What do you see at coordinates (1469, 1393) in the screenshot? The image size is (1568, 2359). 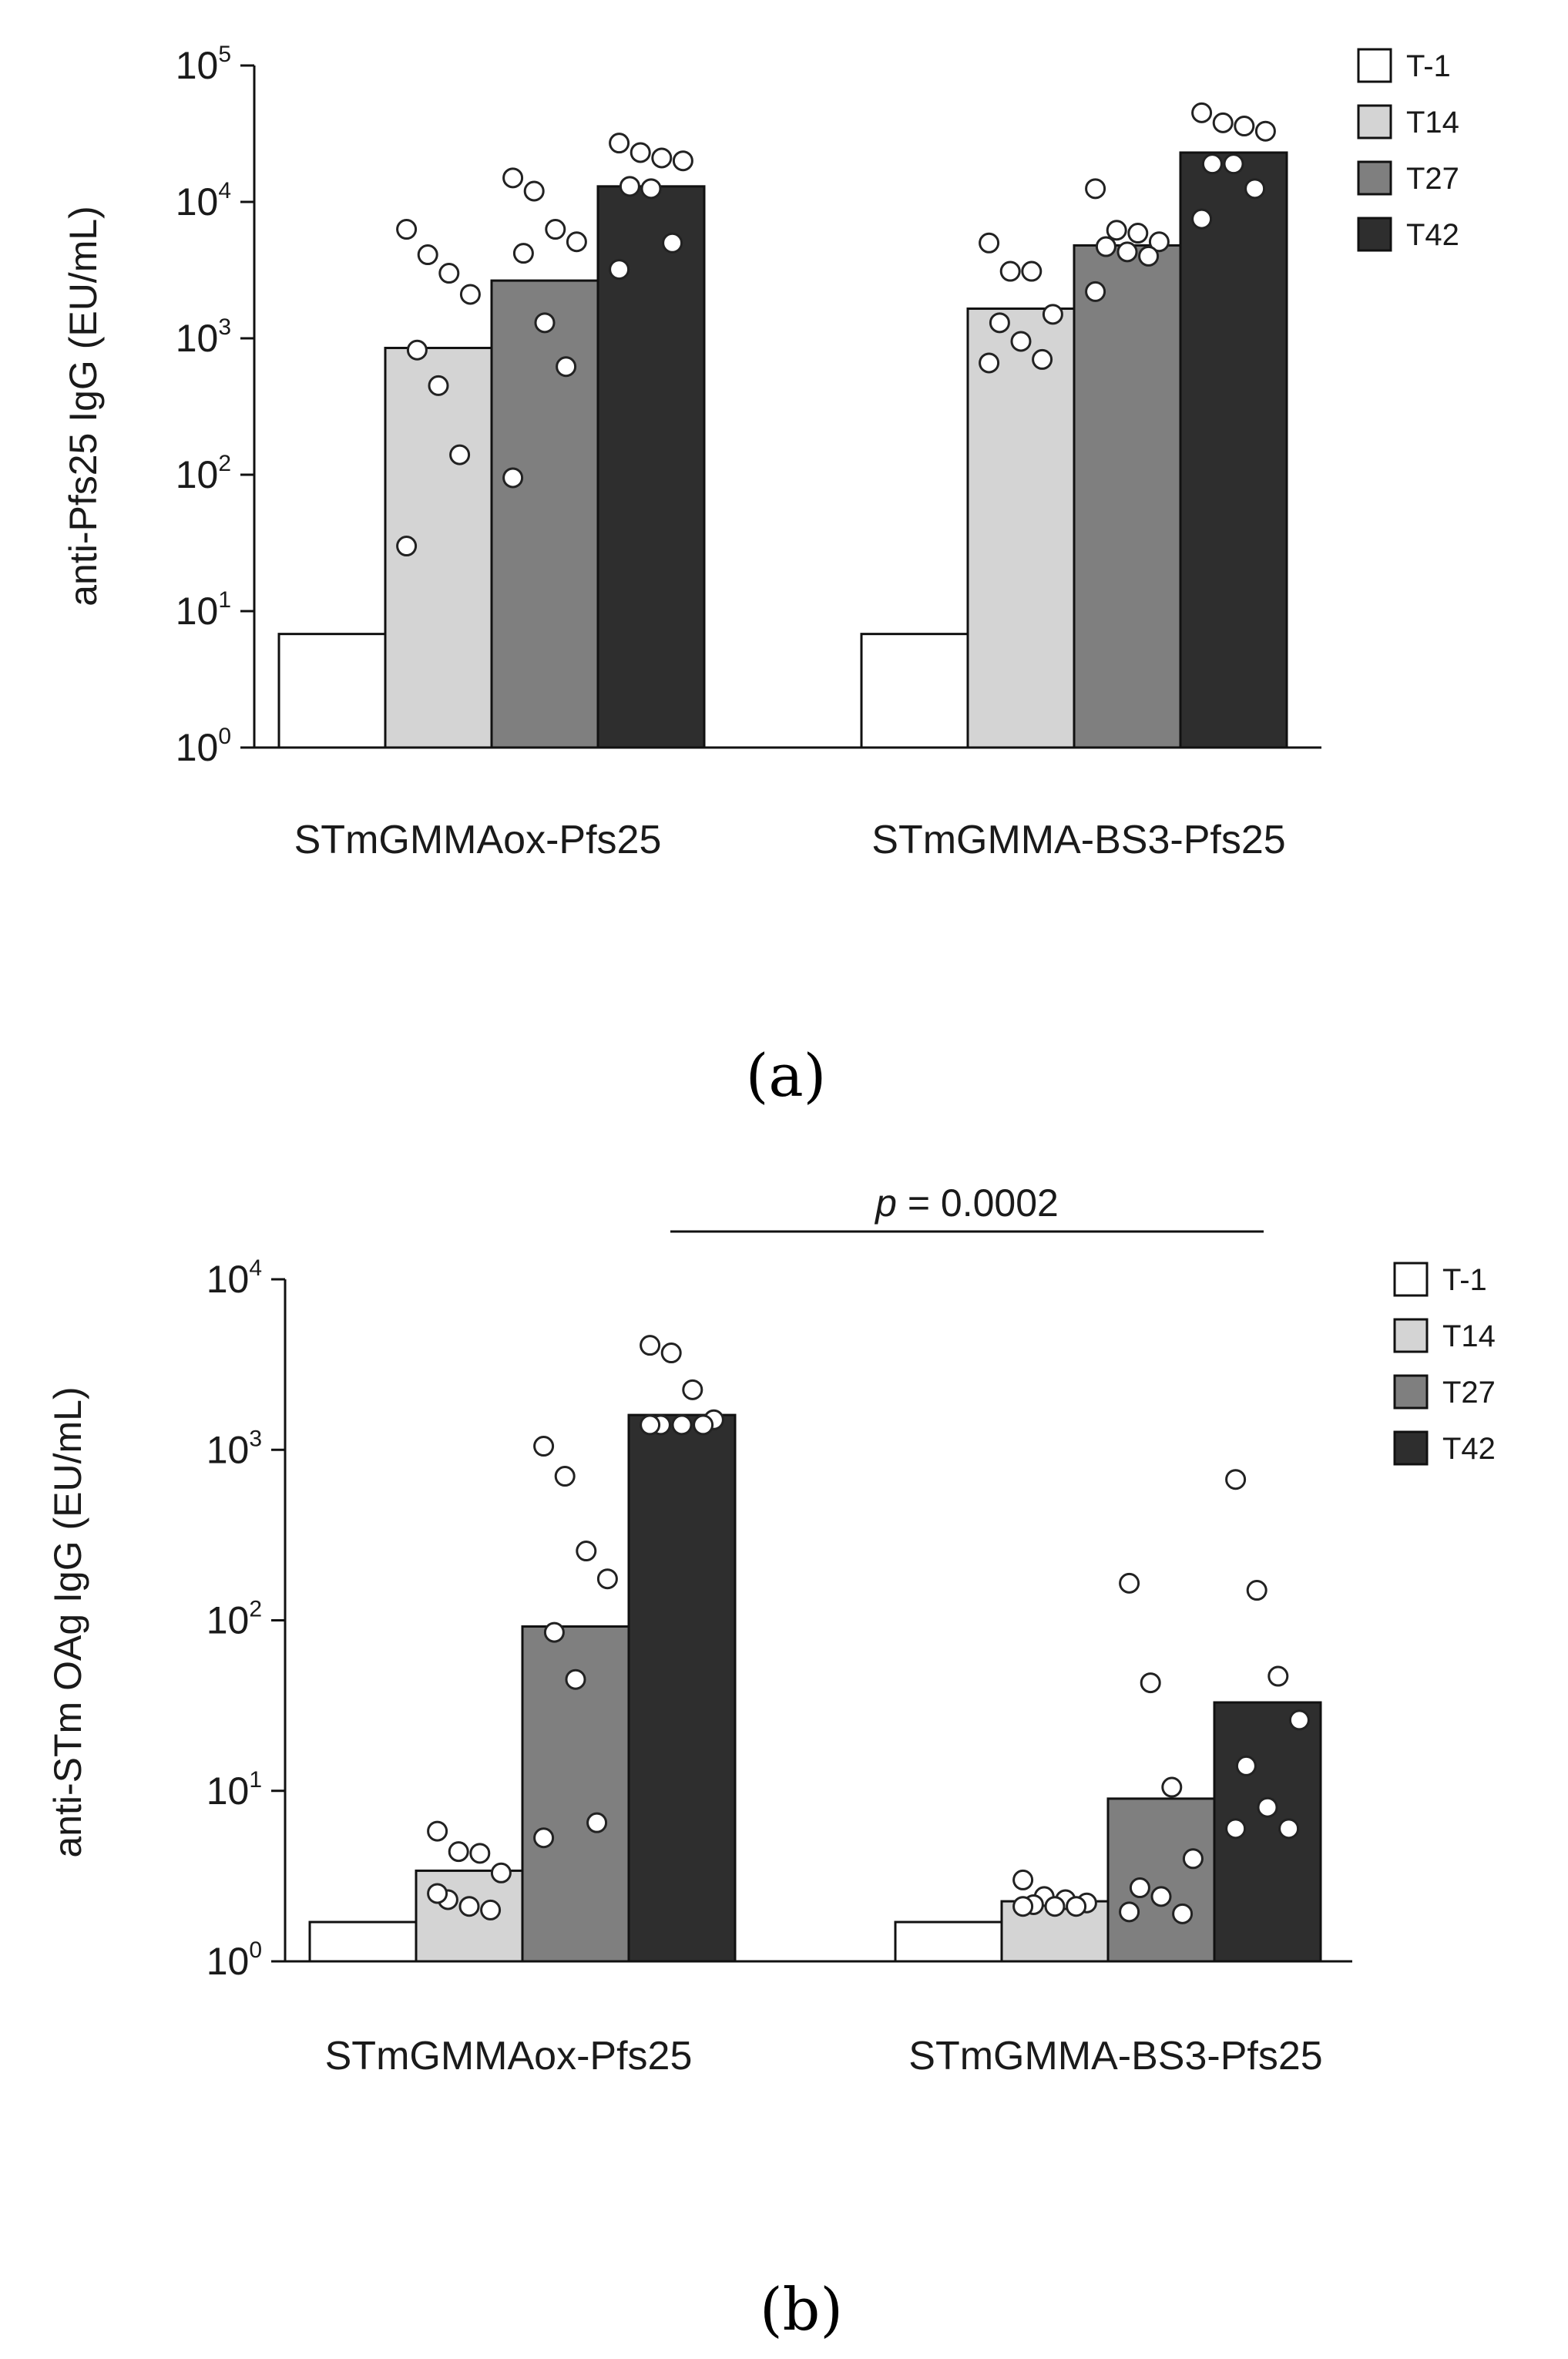 I see `legend-label-t27: T27` at bounding box center [1469, 1393].